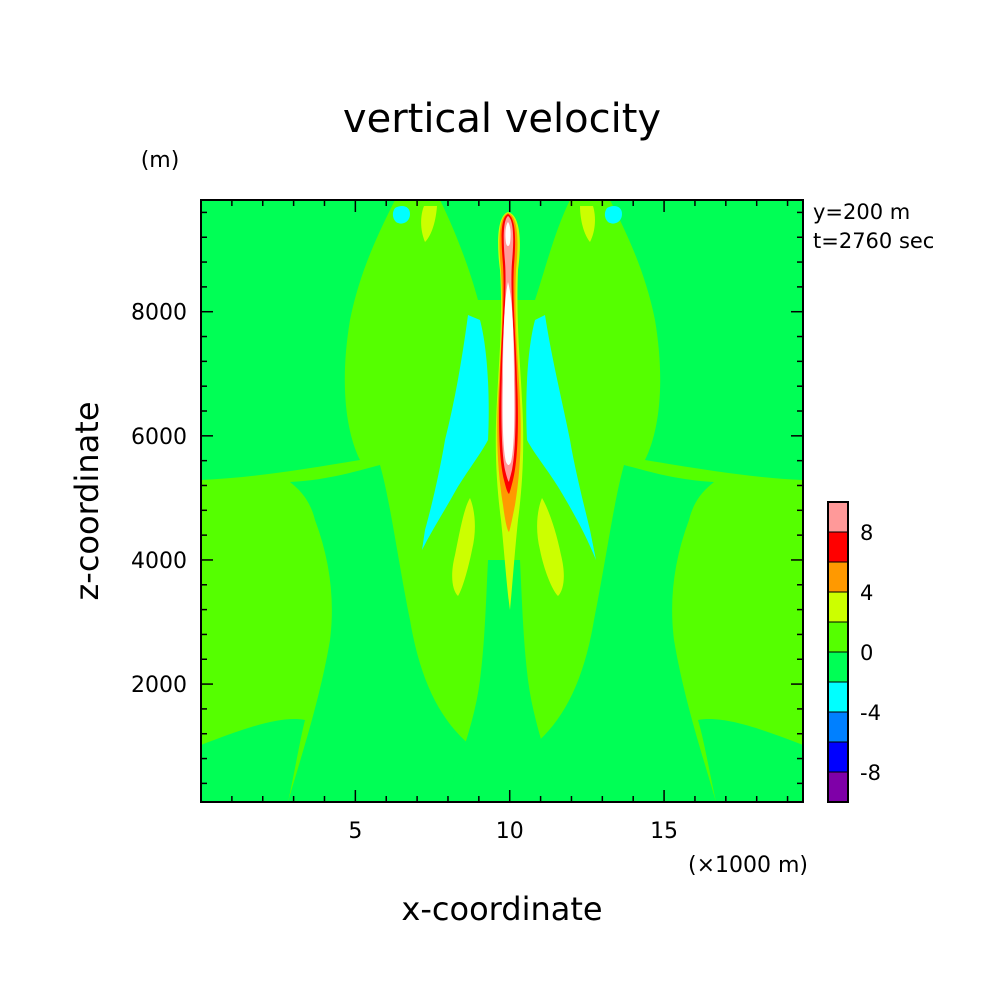  What do you see at coordinates (159, 437) in the screenshot?
I see `y-tick-label: 6000` at bounding box center [159, 437].